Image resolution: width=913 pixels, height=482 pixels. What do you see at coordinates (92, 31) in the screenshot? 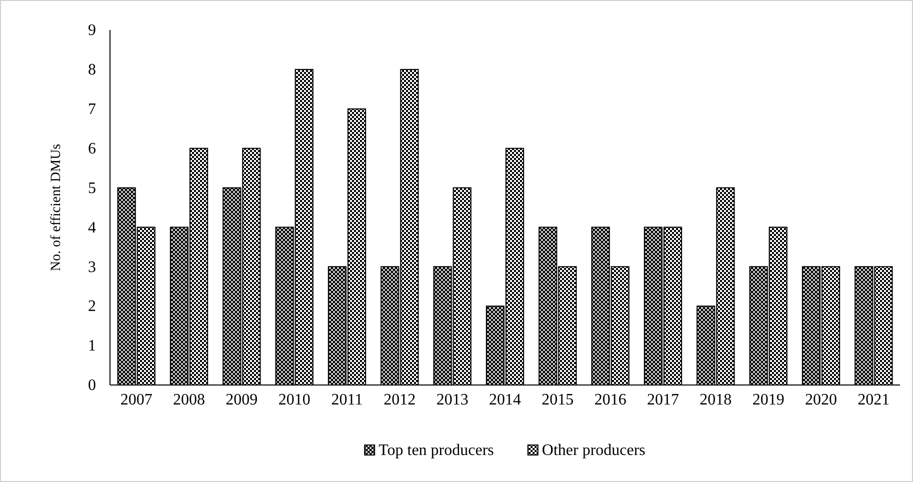
I see `y-tick-label: 9` at bounding box center [92, 31].